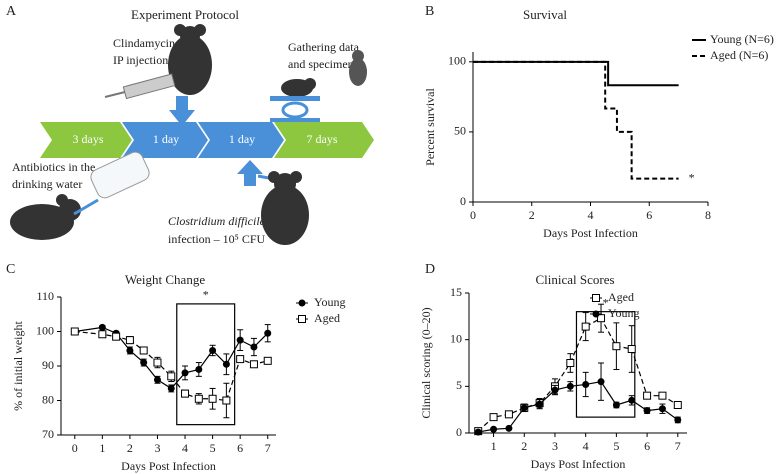 Image resolution: width=778 pixels, height=474 pixels. Describe the element at coordinates (48, 365) in the screenshot. I see `y-tick-label: 90` at that location.